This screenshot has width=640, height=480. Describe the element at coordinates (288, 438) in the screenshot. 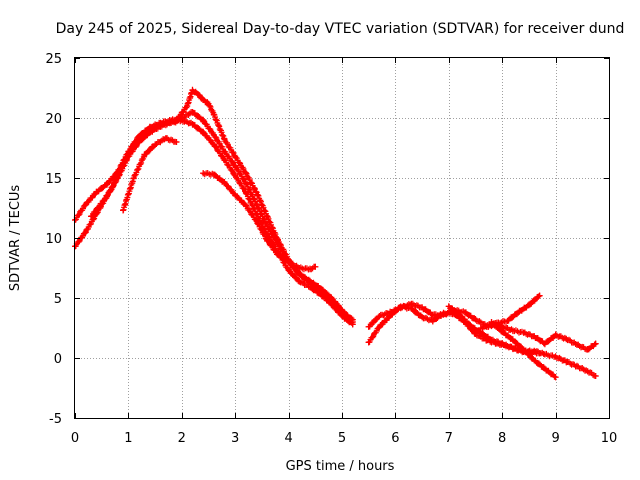

I see `x-tick-label: 4` at that location.